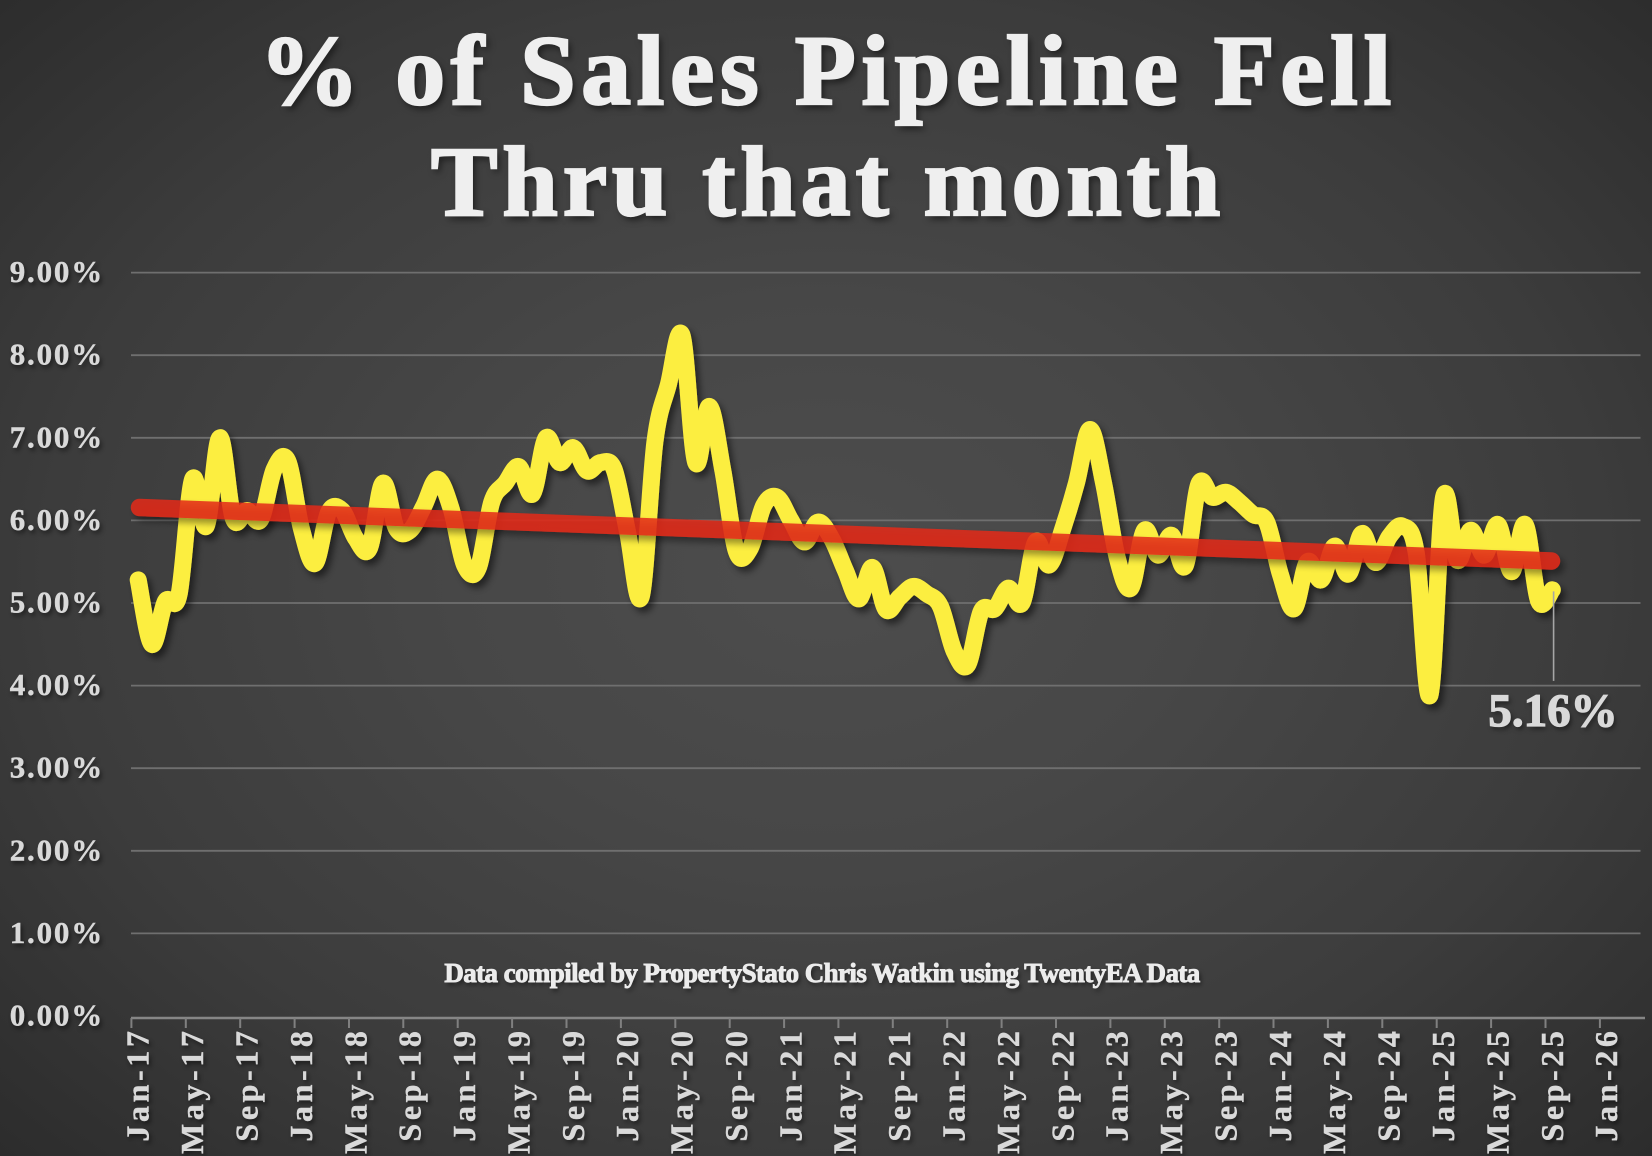 The height and width of the screenshot is (1156, 1652). What do you see at coordinates (57, 932) in the screenshot?
I see `svg-text: 1.00%` at bounding box center [57, 932].